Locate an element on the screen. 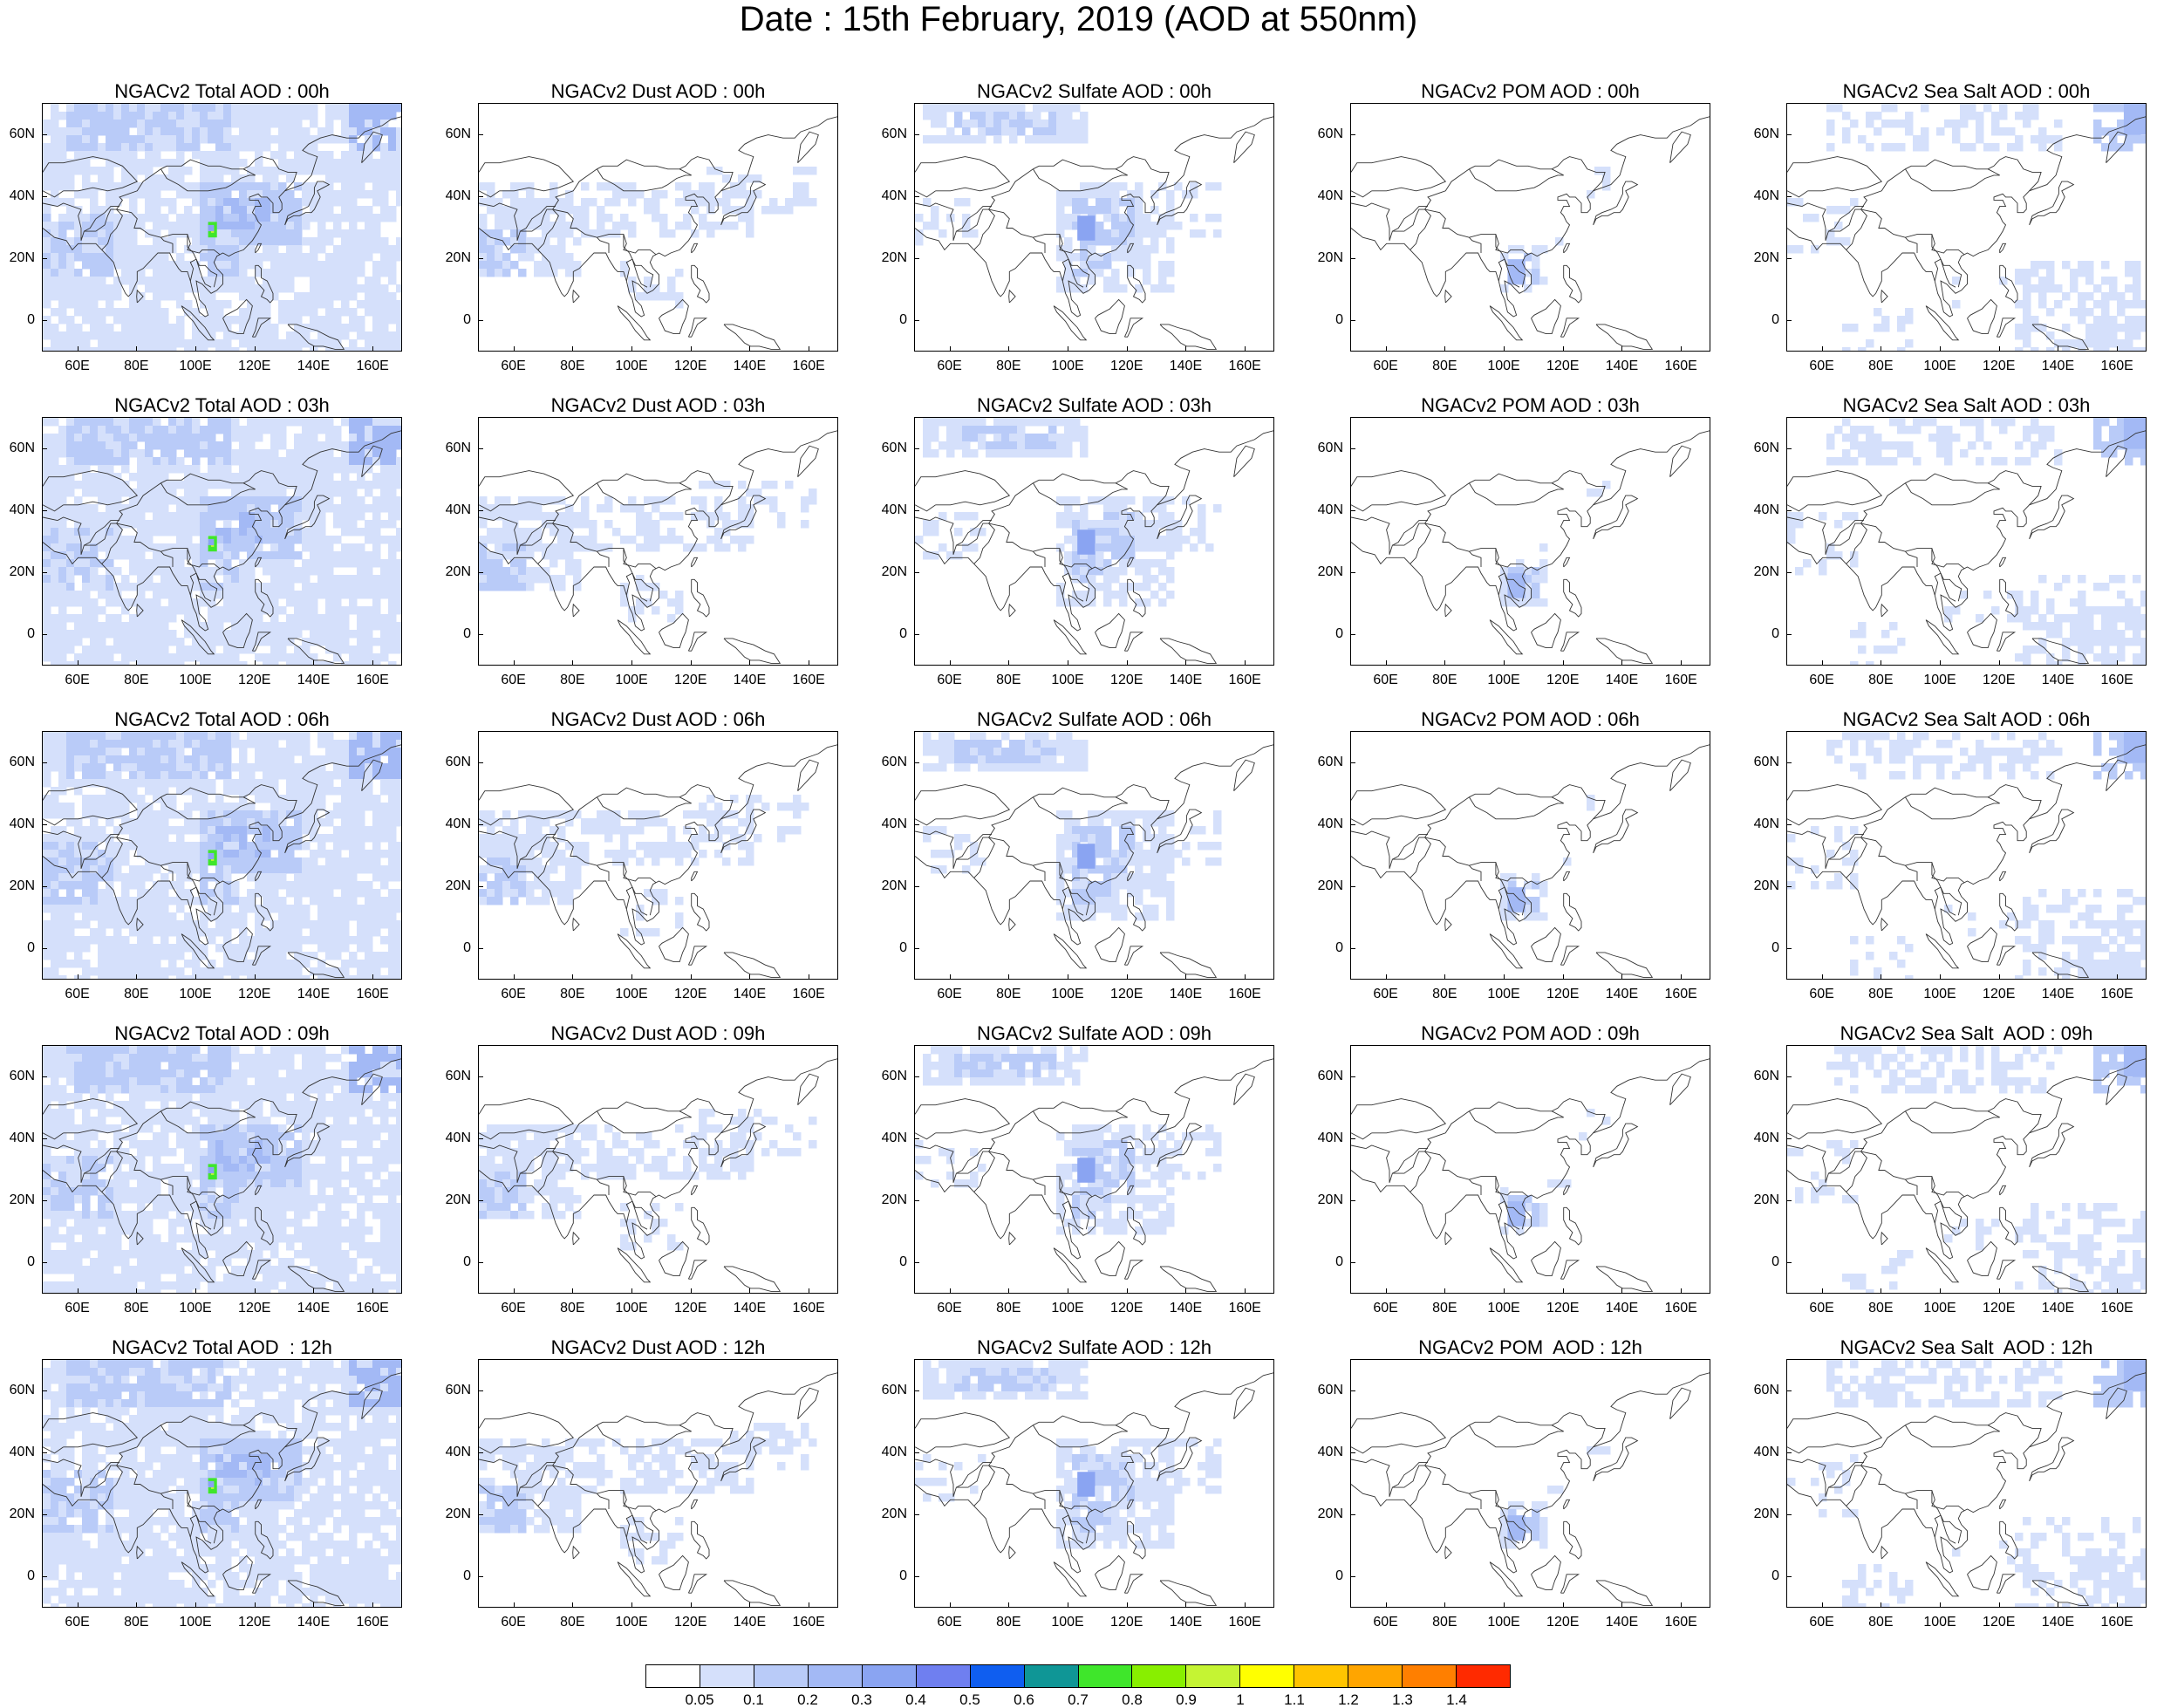  lon-tick-label: 120E is located at coordinates (1127, 1308).